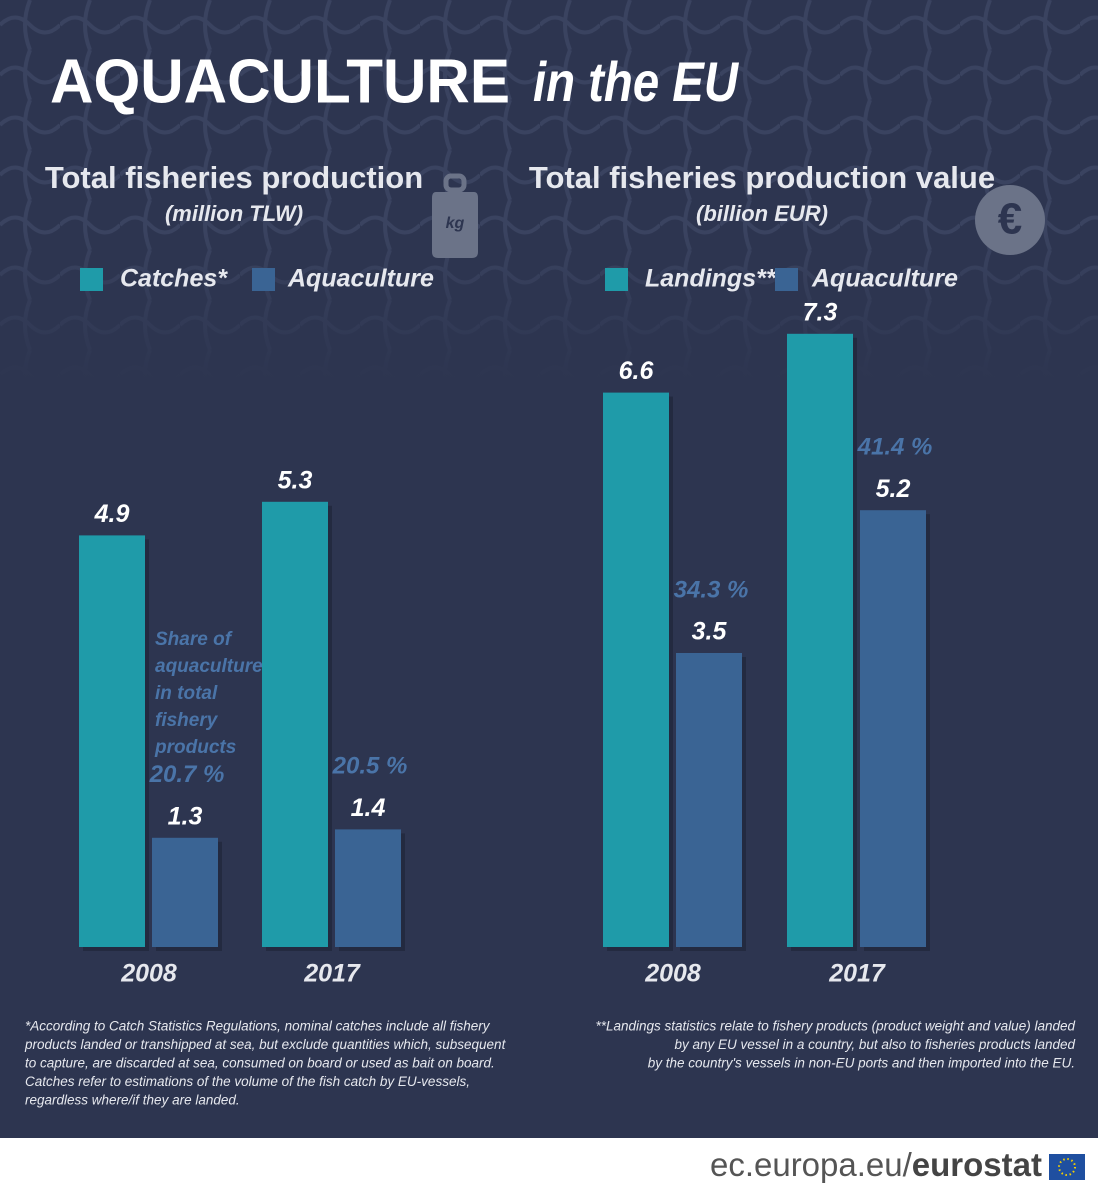 Image resolution: width=1098 pixels, height=1200 pixels. Describe the element at coordinates (187, 720) in the screenshot. I see `share-note: fishery` at that location.